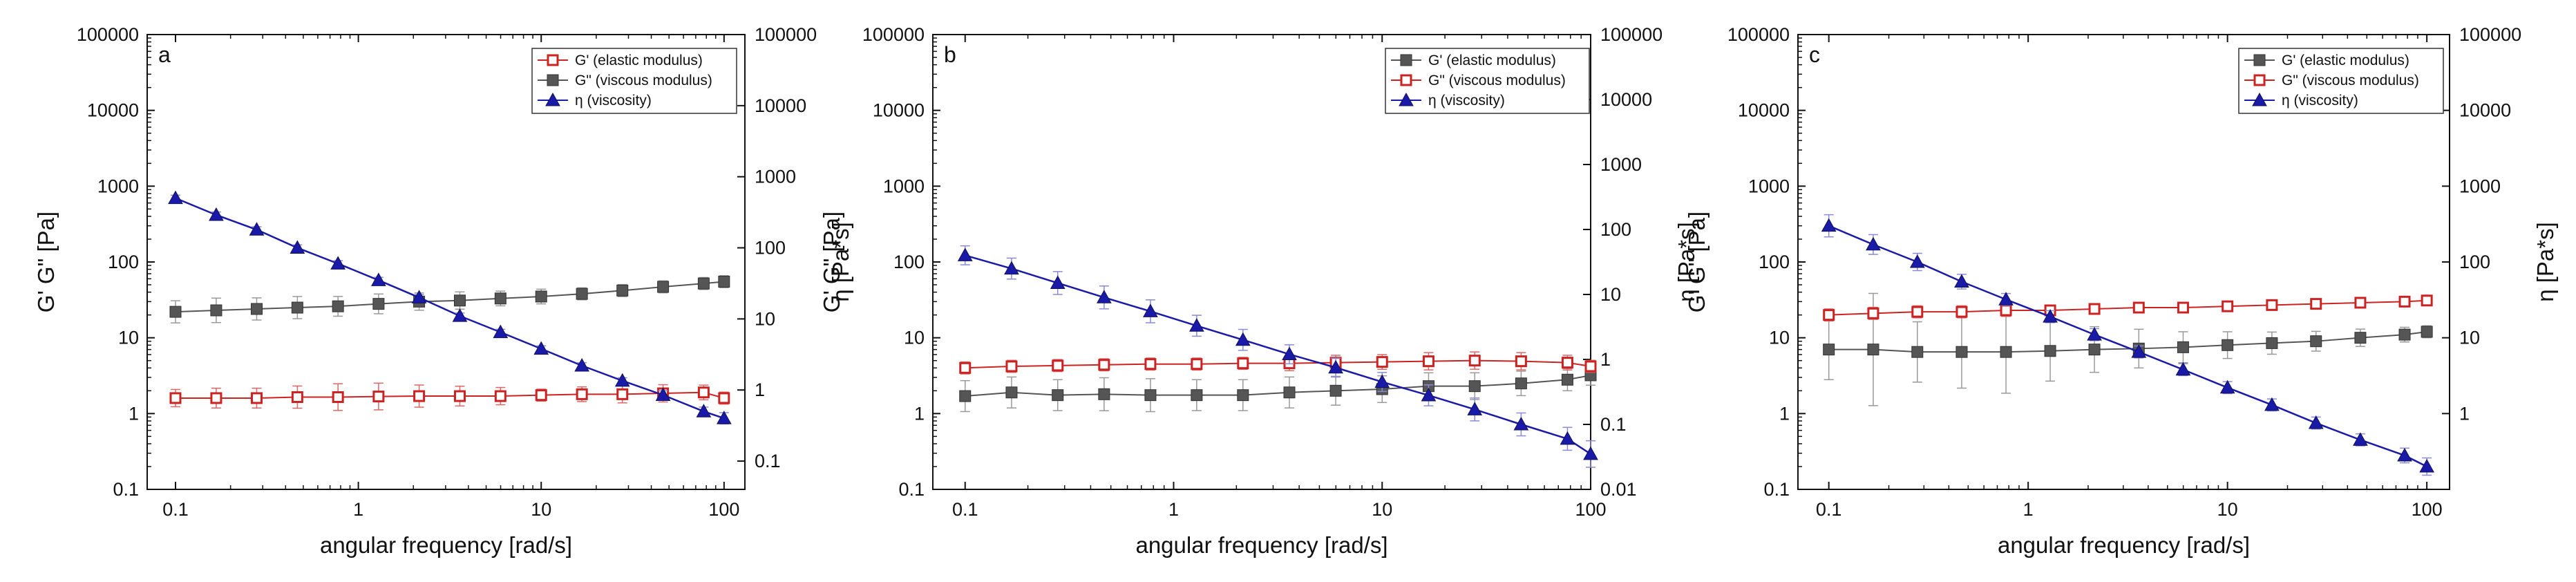 This screenshot has width=2576, height=582. What do you see at coordinates (1261, 545) in the screenshot?
I see `x-axis-label: angular frequency [rad/s]` at bounding box center [1261, 545].